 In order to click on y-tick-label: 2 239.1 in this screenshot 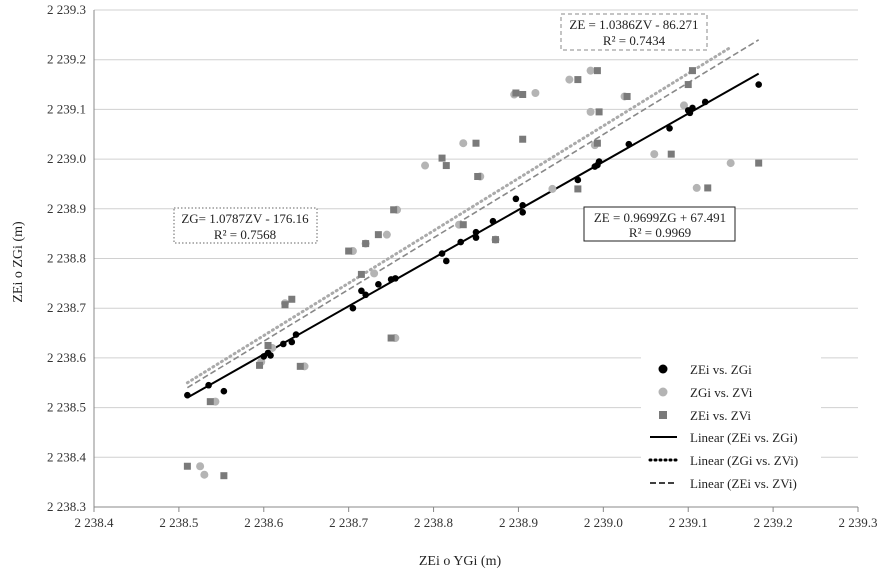, I will do `click(66, 108)`.